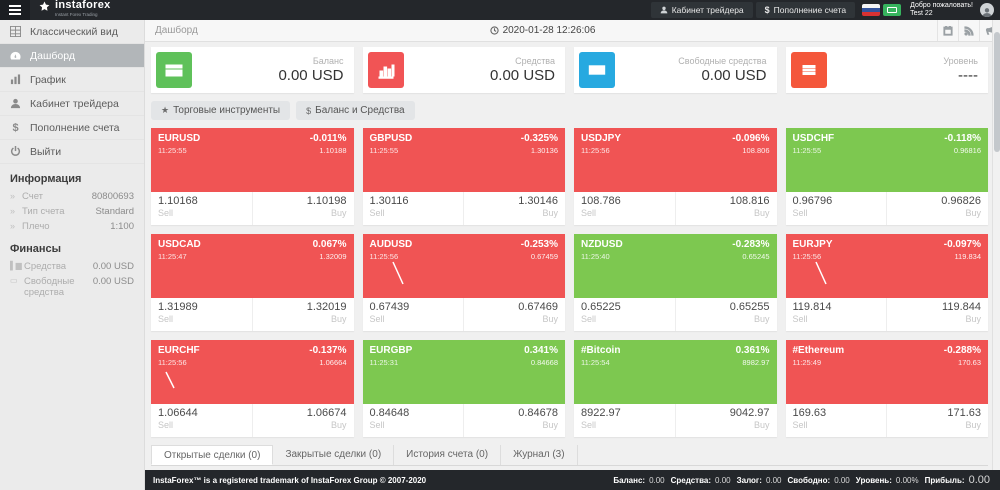  I want to click on buy-cell: 0.96826 Buy, so click(961, 206).